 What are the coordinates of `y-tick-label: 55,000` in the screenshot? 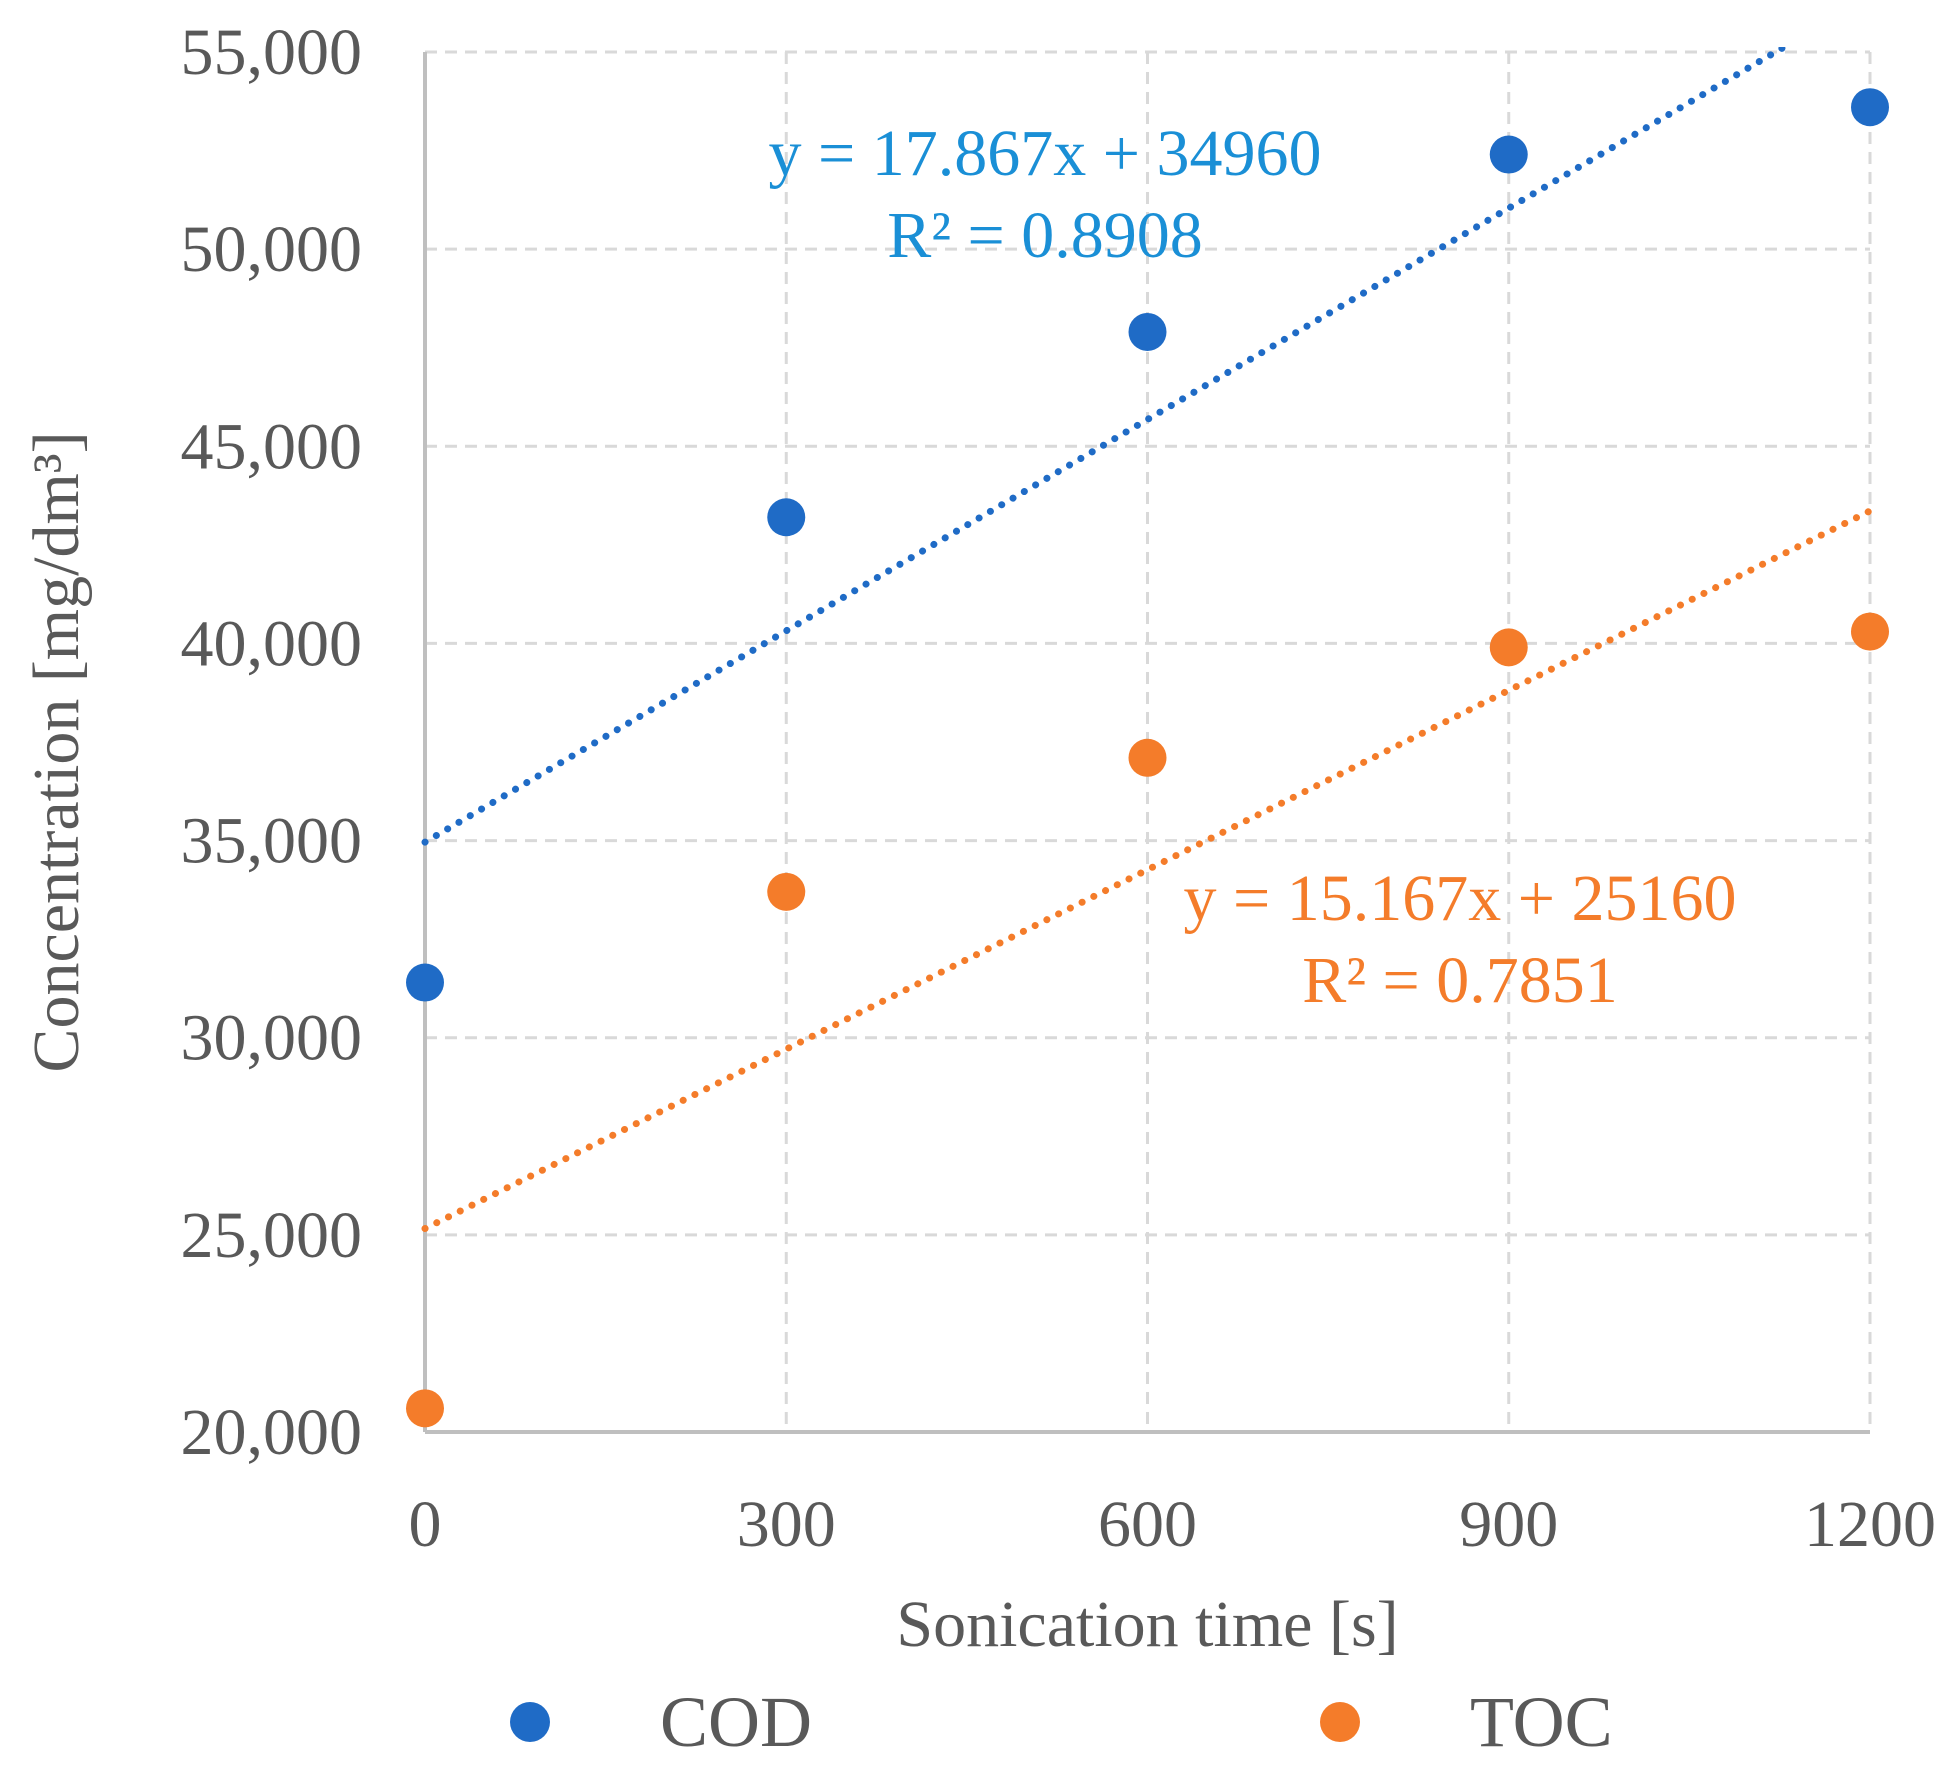 It's located at (272, 52).